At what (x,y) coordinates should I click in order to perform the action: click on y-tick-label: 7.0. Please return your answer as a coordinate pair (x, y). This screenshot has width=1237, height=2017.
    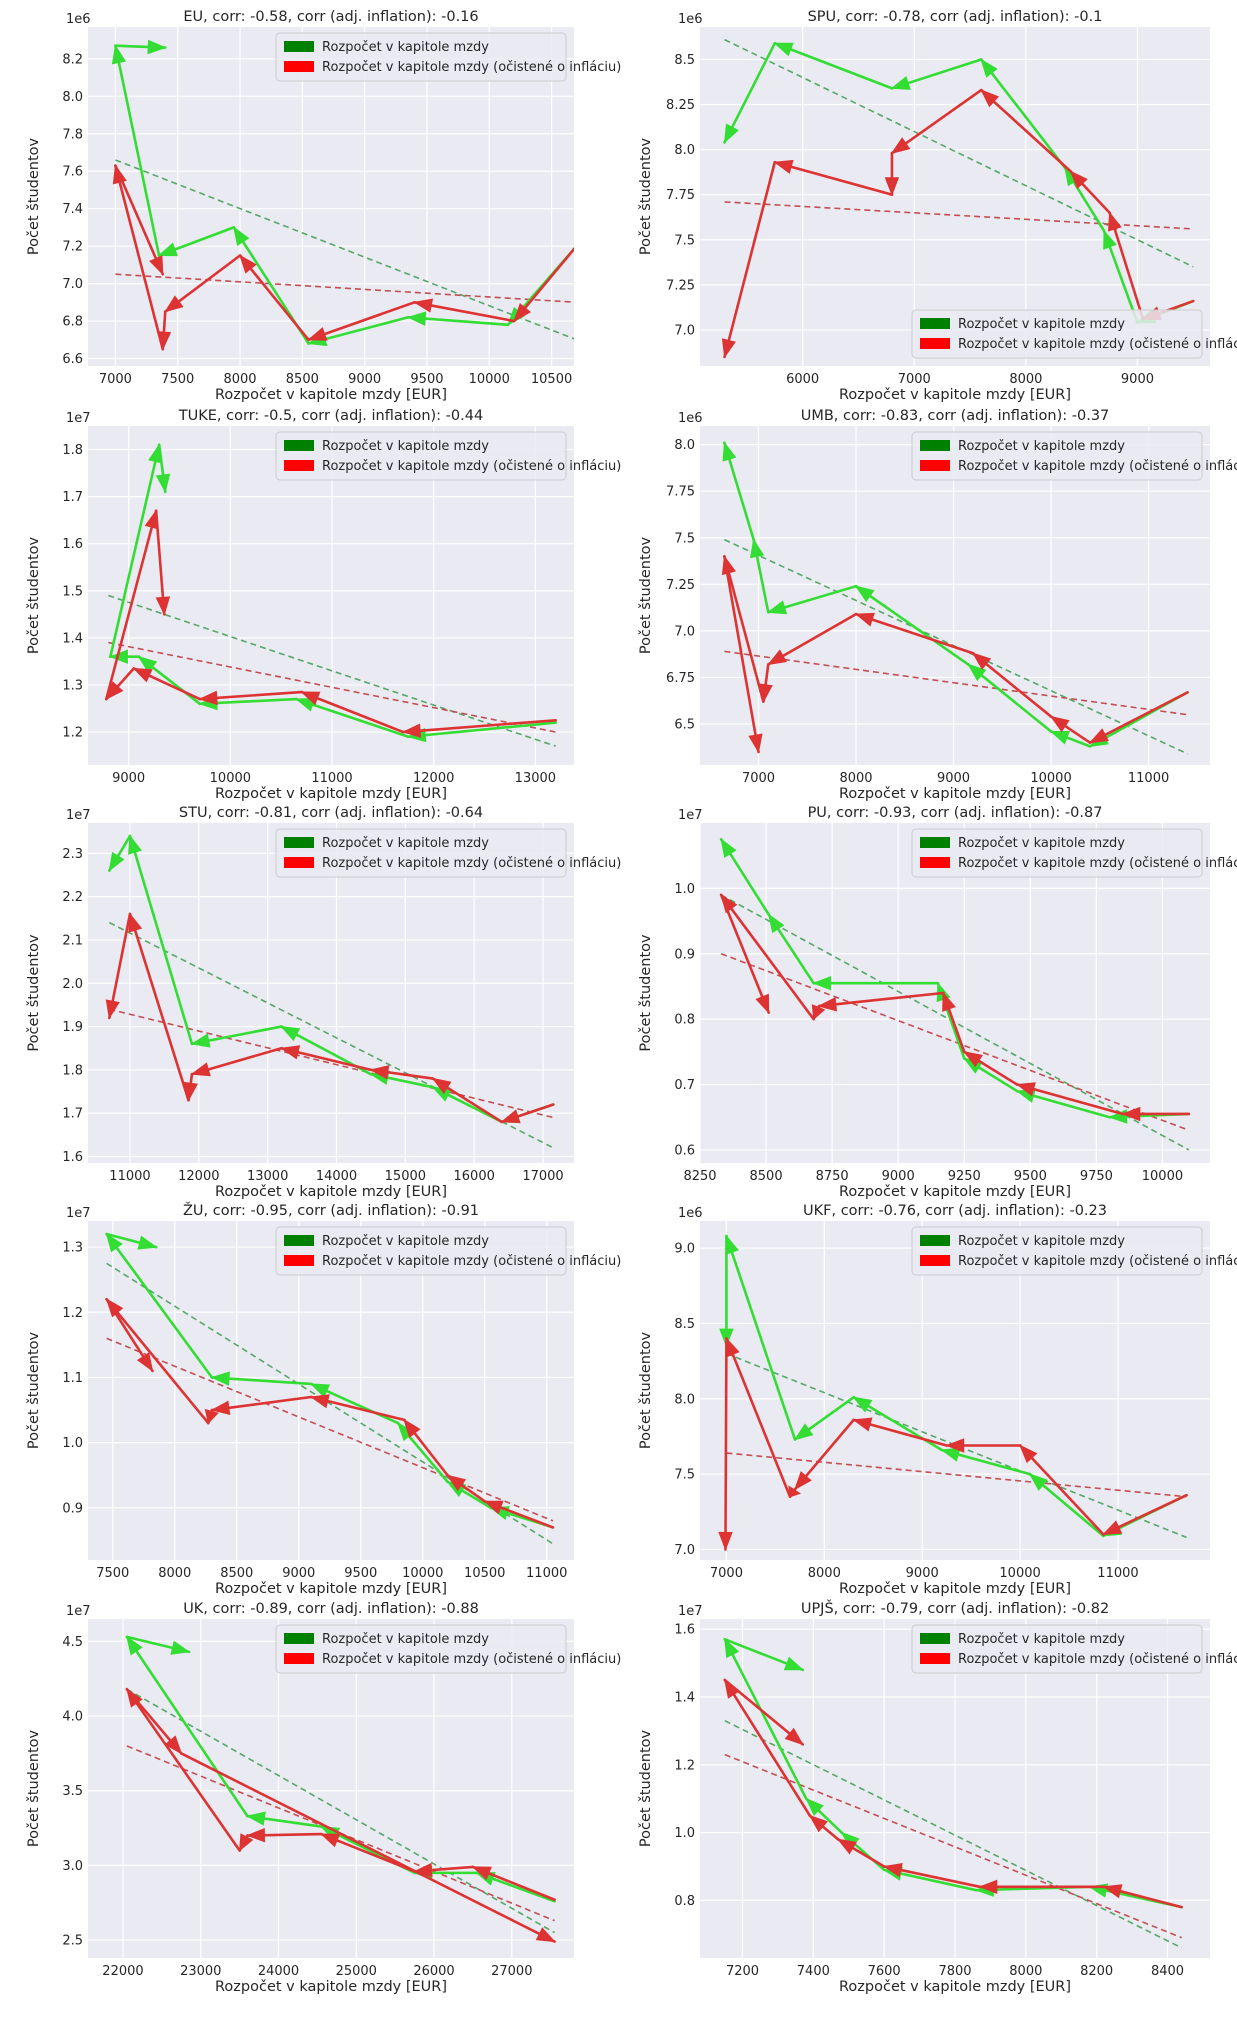
    Looking at the image, I should click on (684, 631).